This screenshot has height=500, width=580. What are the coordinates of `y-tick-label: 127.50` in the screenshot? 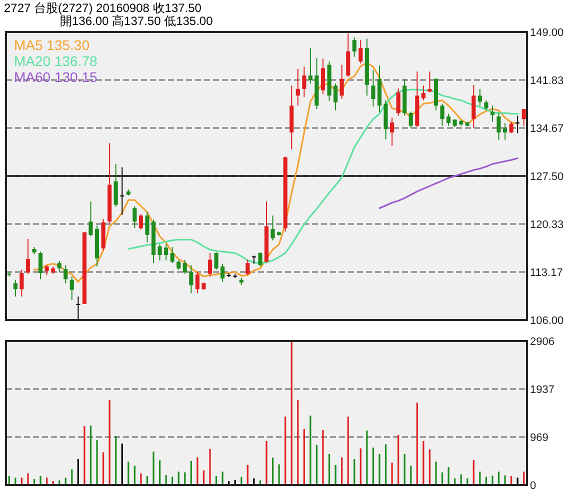 It's located at (547, 177).